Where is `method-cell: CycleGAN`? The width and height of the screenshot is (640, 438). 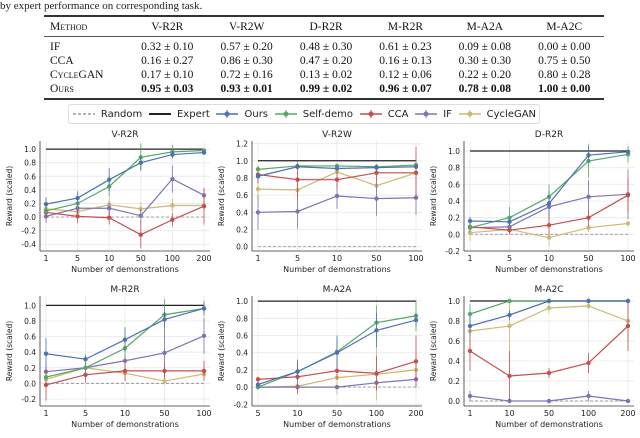
method-cell: CycleGAN is located at coordinates (77, 75).